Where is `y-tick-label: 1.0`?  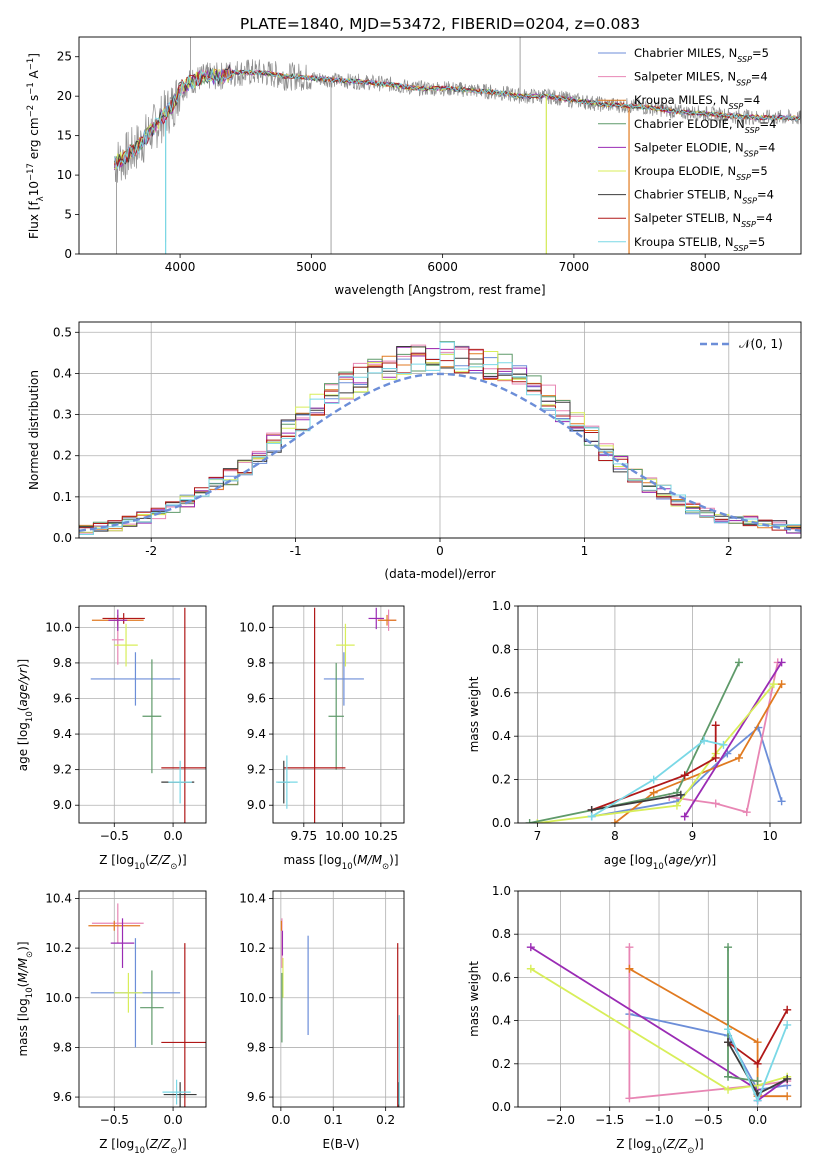 y-tick-label: 1.0 is located at coordinates (501, 891).